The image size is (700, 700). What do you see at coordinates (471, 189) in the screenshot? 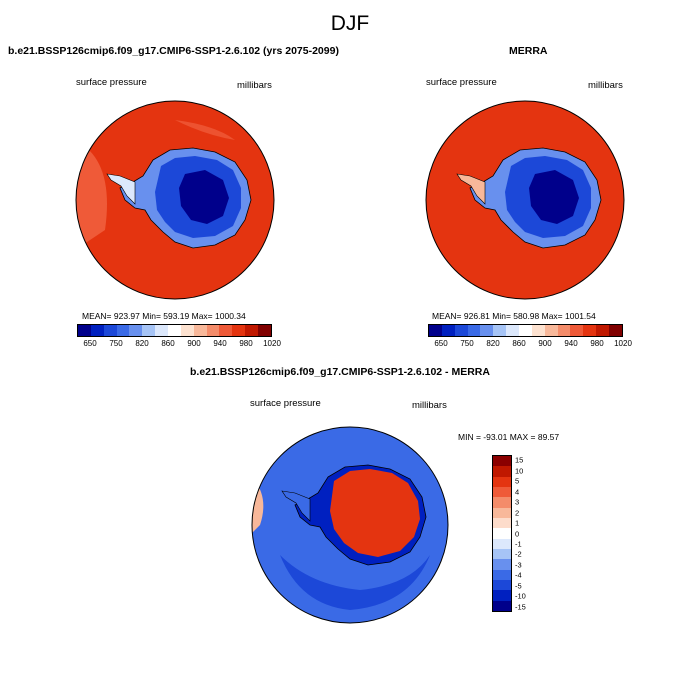
I see `merra-peninsula` at bounding box center [471, 189].